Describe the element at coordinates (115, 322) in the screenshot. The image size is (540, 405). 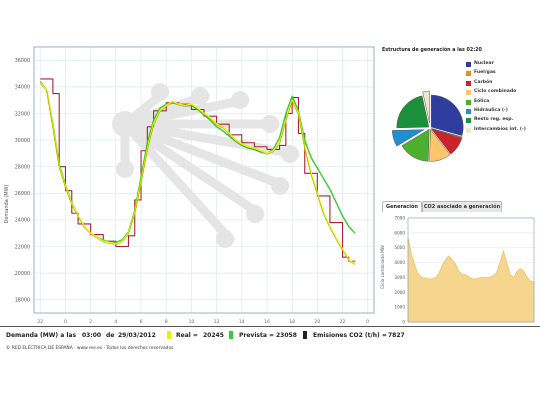
I see `x-tick-label: 4` at that location.